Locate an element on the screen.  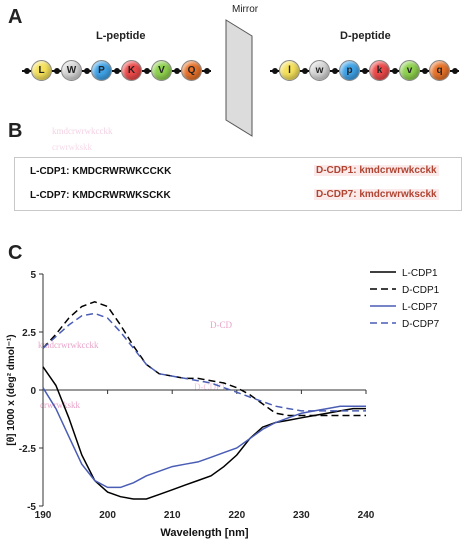
x-tick-label: 210 is located at coordinates (172, 515).